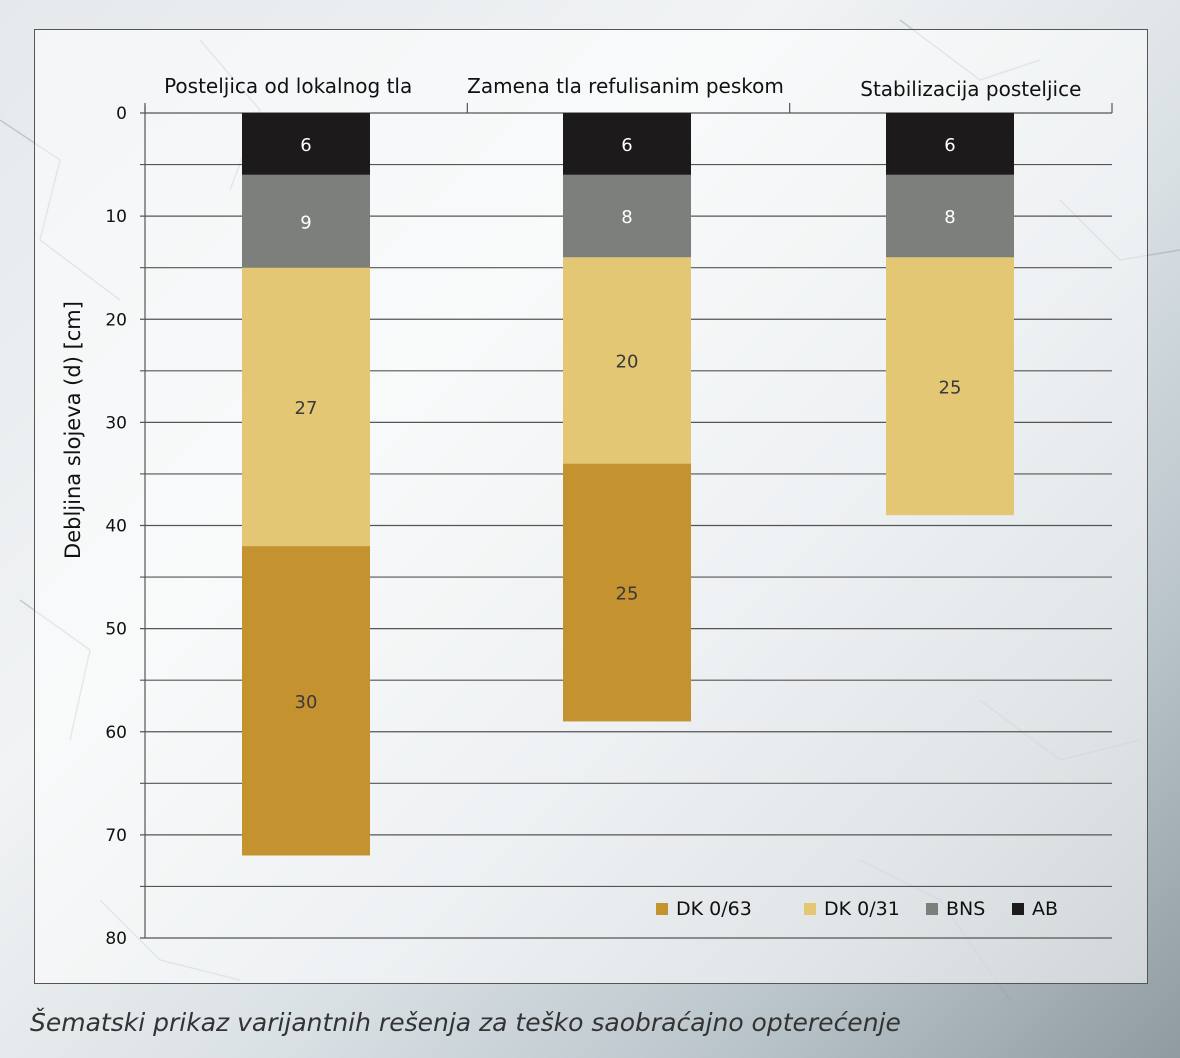 The image size is (1180, 1058). What do you see at coordinates (116, 423) in the screenshot?
I see `y-tick-label: 30` at bounding box center [116, 423].